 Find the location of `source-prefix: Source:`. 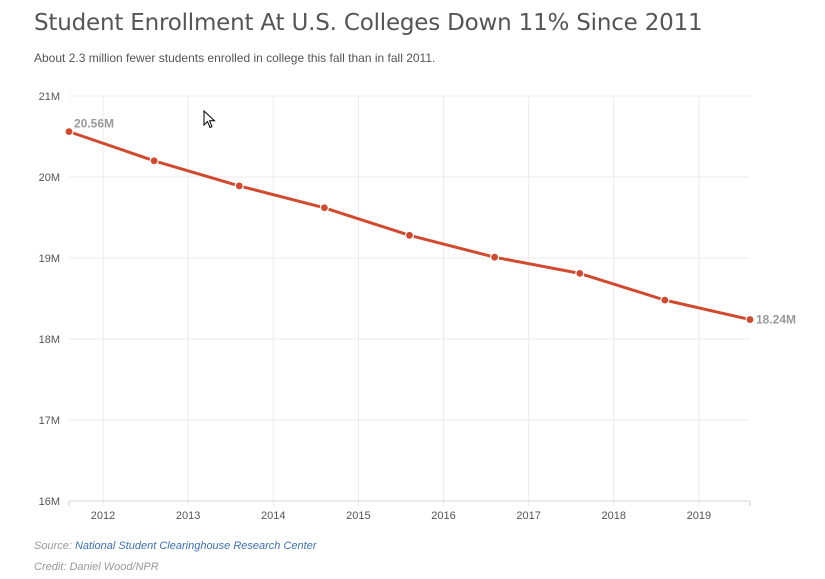

source-prefix: Source: is located at coordinates (54, 546).